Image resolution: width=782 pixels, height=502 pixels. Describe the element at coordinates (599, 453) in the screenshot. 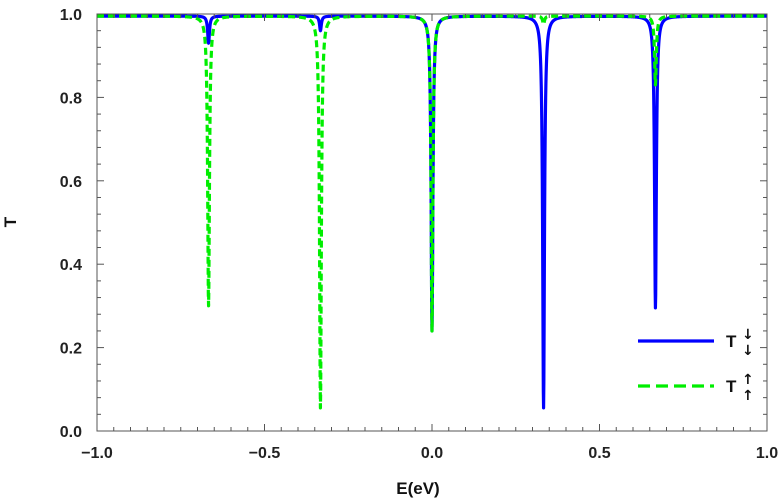

I see `x-tick-label: 0.5` at that location.